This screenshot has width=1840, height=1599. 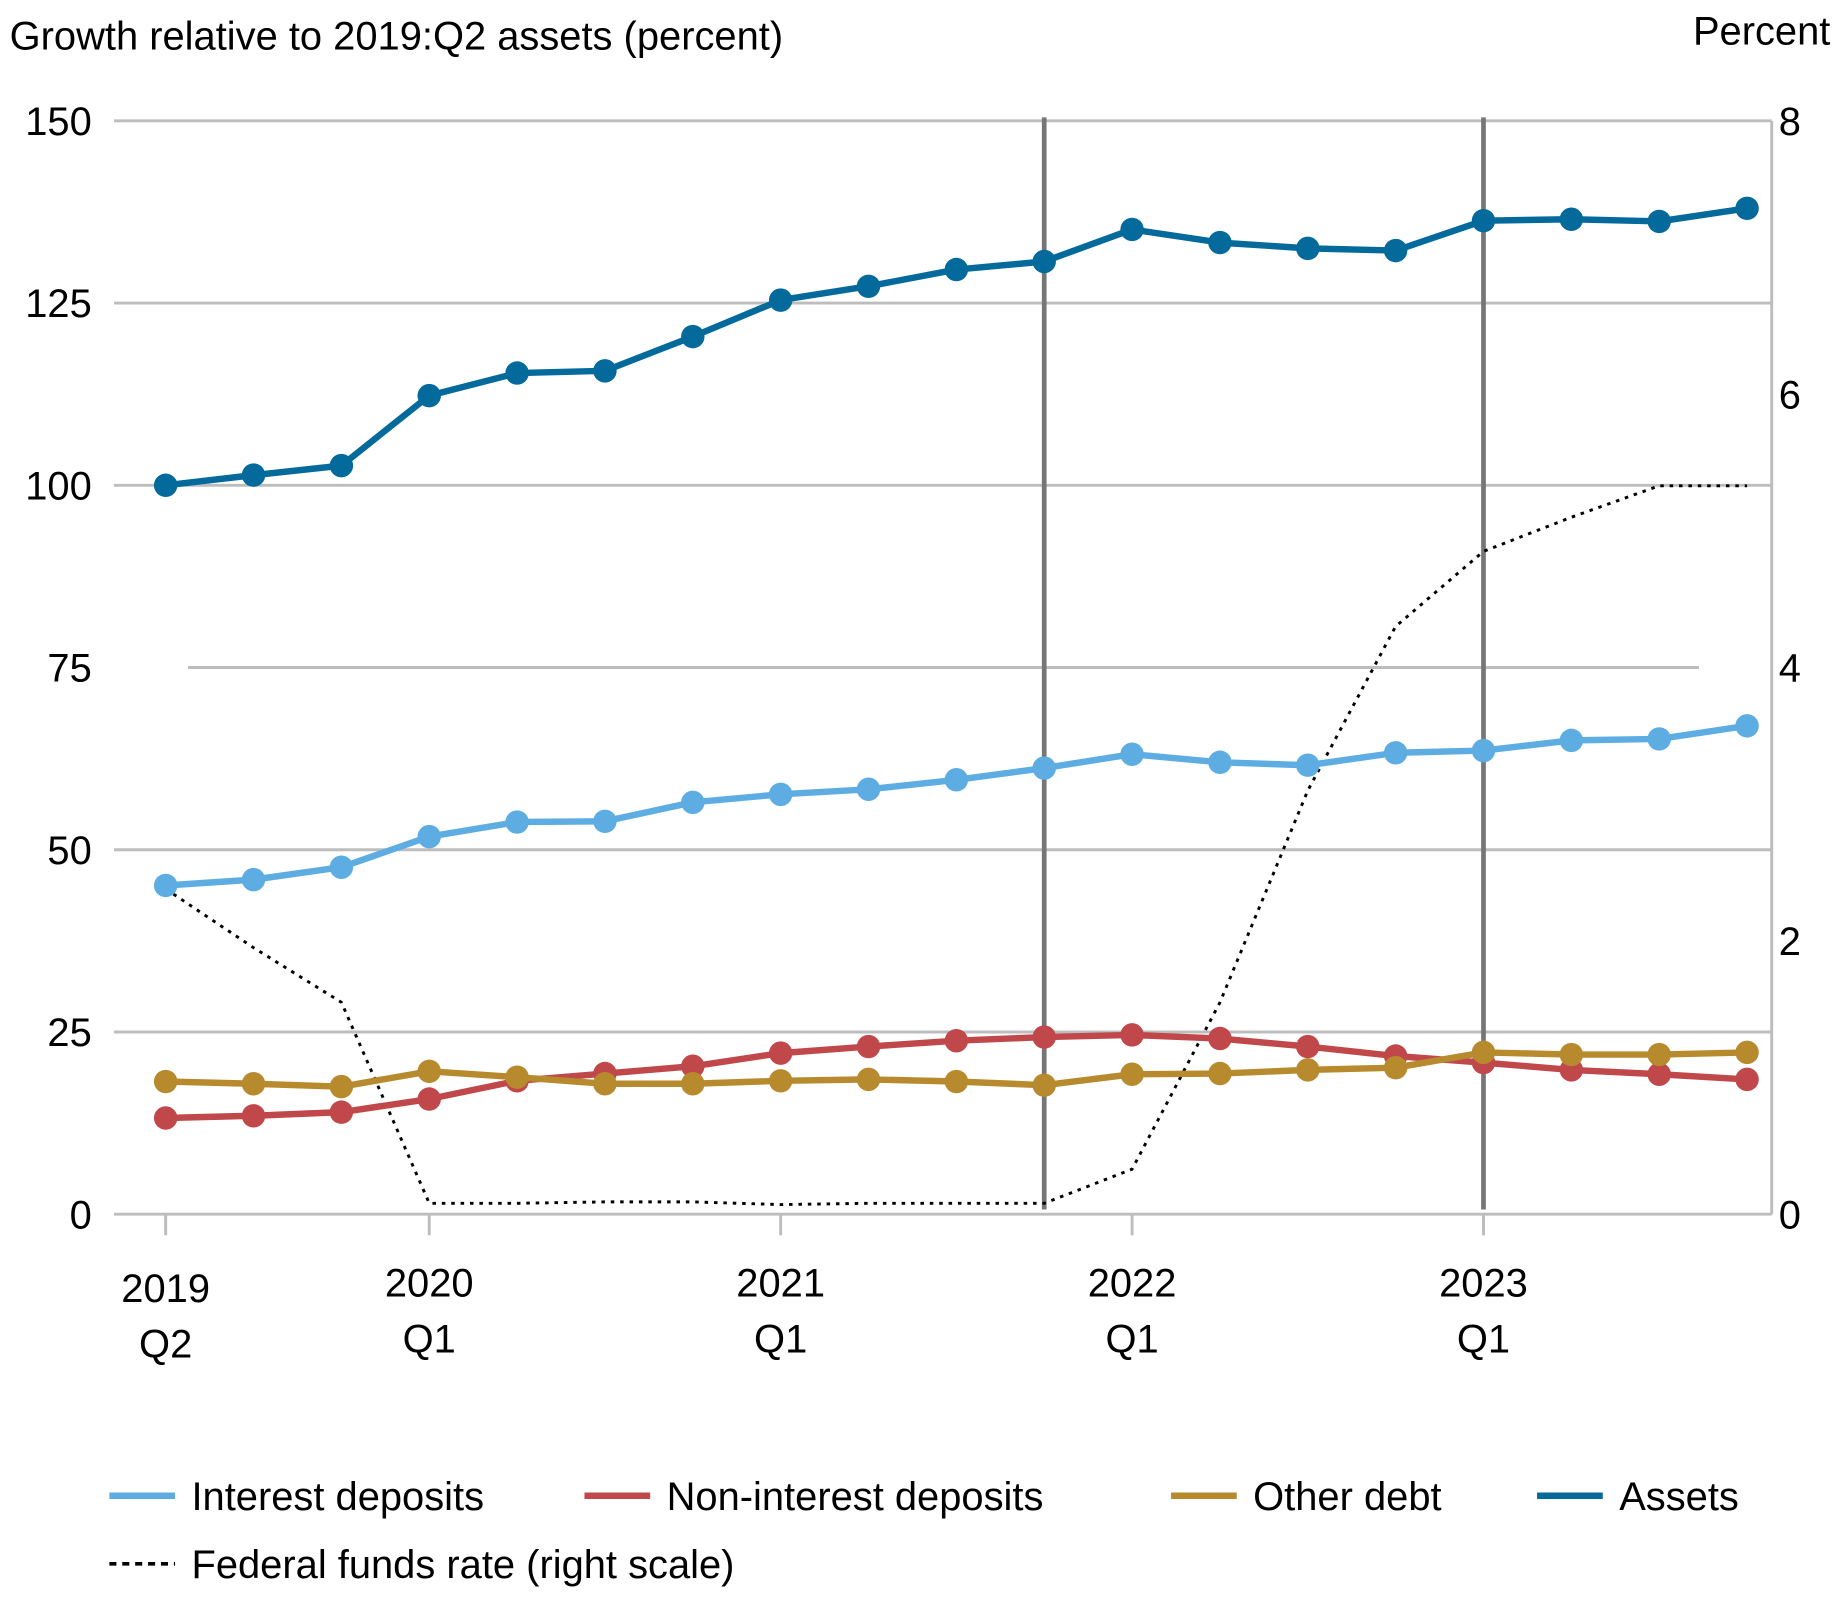 I want to click on legend-label: Assets, so click(x=1679, y=1497).